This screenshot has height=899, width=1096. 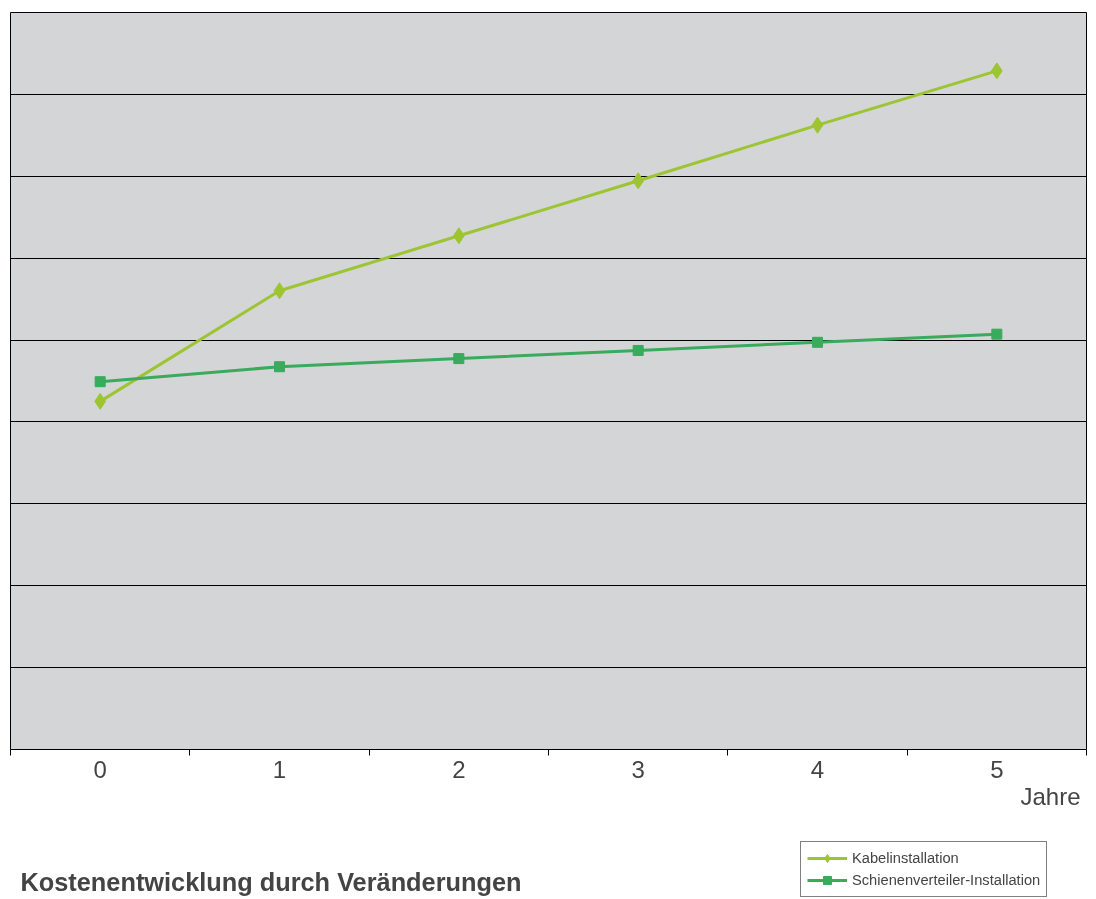 I want to click on x-tick-label: 3, so click(x=638, y=769).